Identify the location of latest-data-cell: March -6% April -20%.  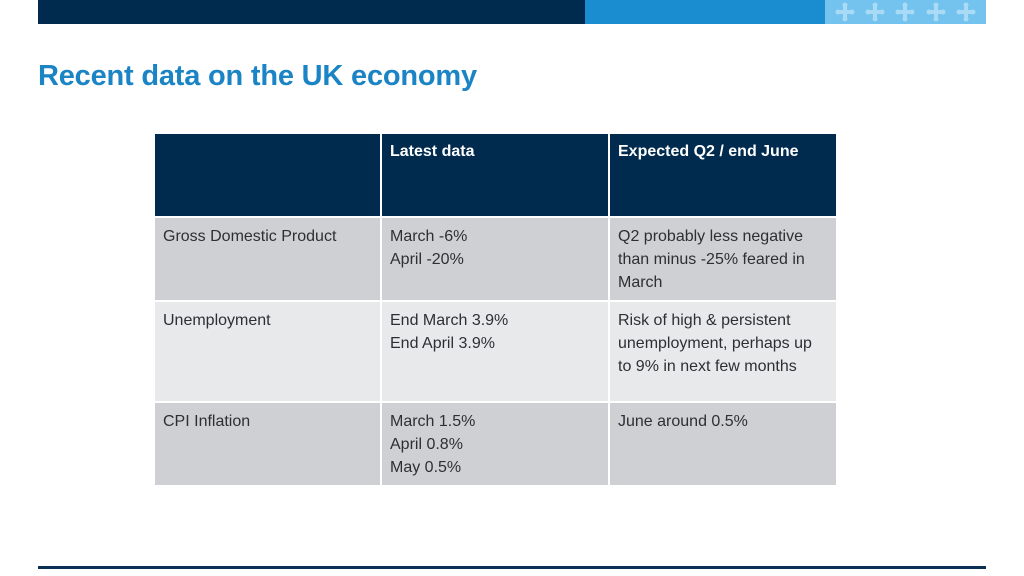
(495, 259).